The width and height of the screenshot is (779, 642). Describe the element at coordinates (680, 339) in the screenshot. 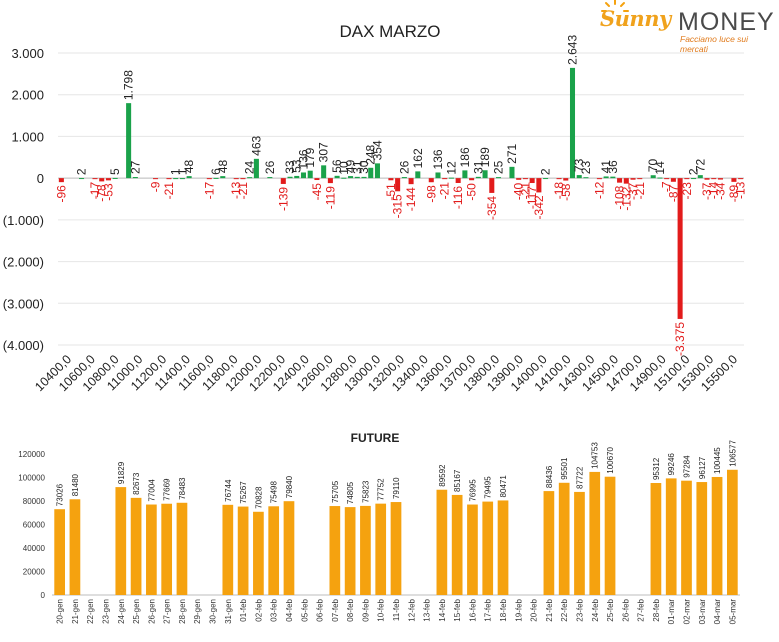

I see `data-label: -3.375` at that location.